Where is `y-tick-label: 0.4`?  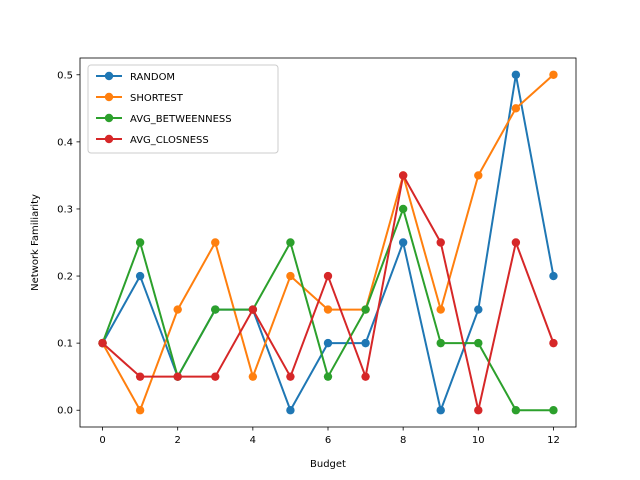 y-tick-label: 0.4 is located at coordinates (65, 142).